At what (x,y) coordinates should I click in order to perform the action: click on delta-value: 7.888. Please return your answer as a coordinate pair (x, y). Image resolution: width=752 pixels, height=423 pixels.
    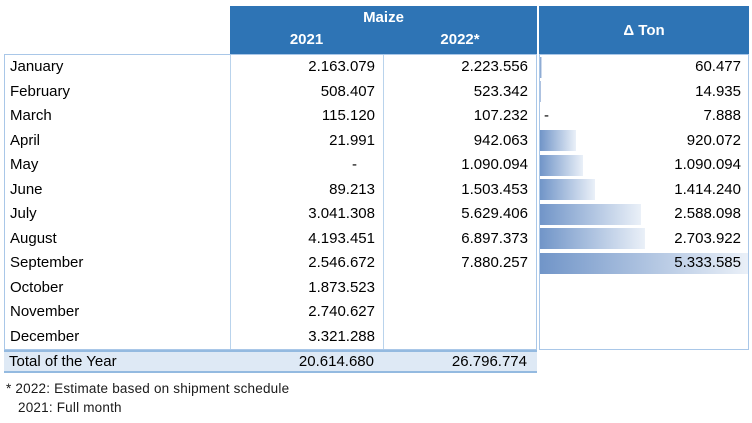
    Looking at the image, I should click on (722, 115).